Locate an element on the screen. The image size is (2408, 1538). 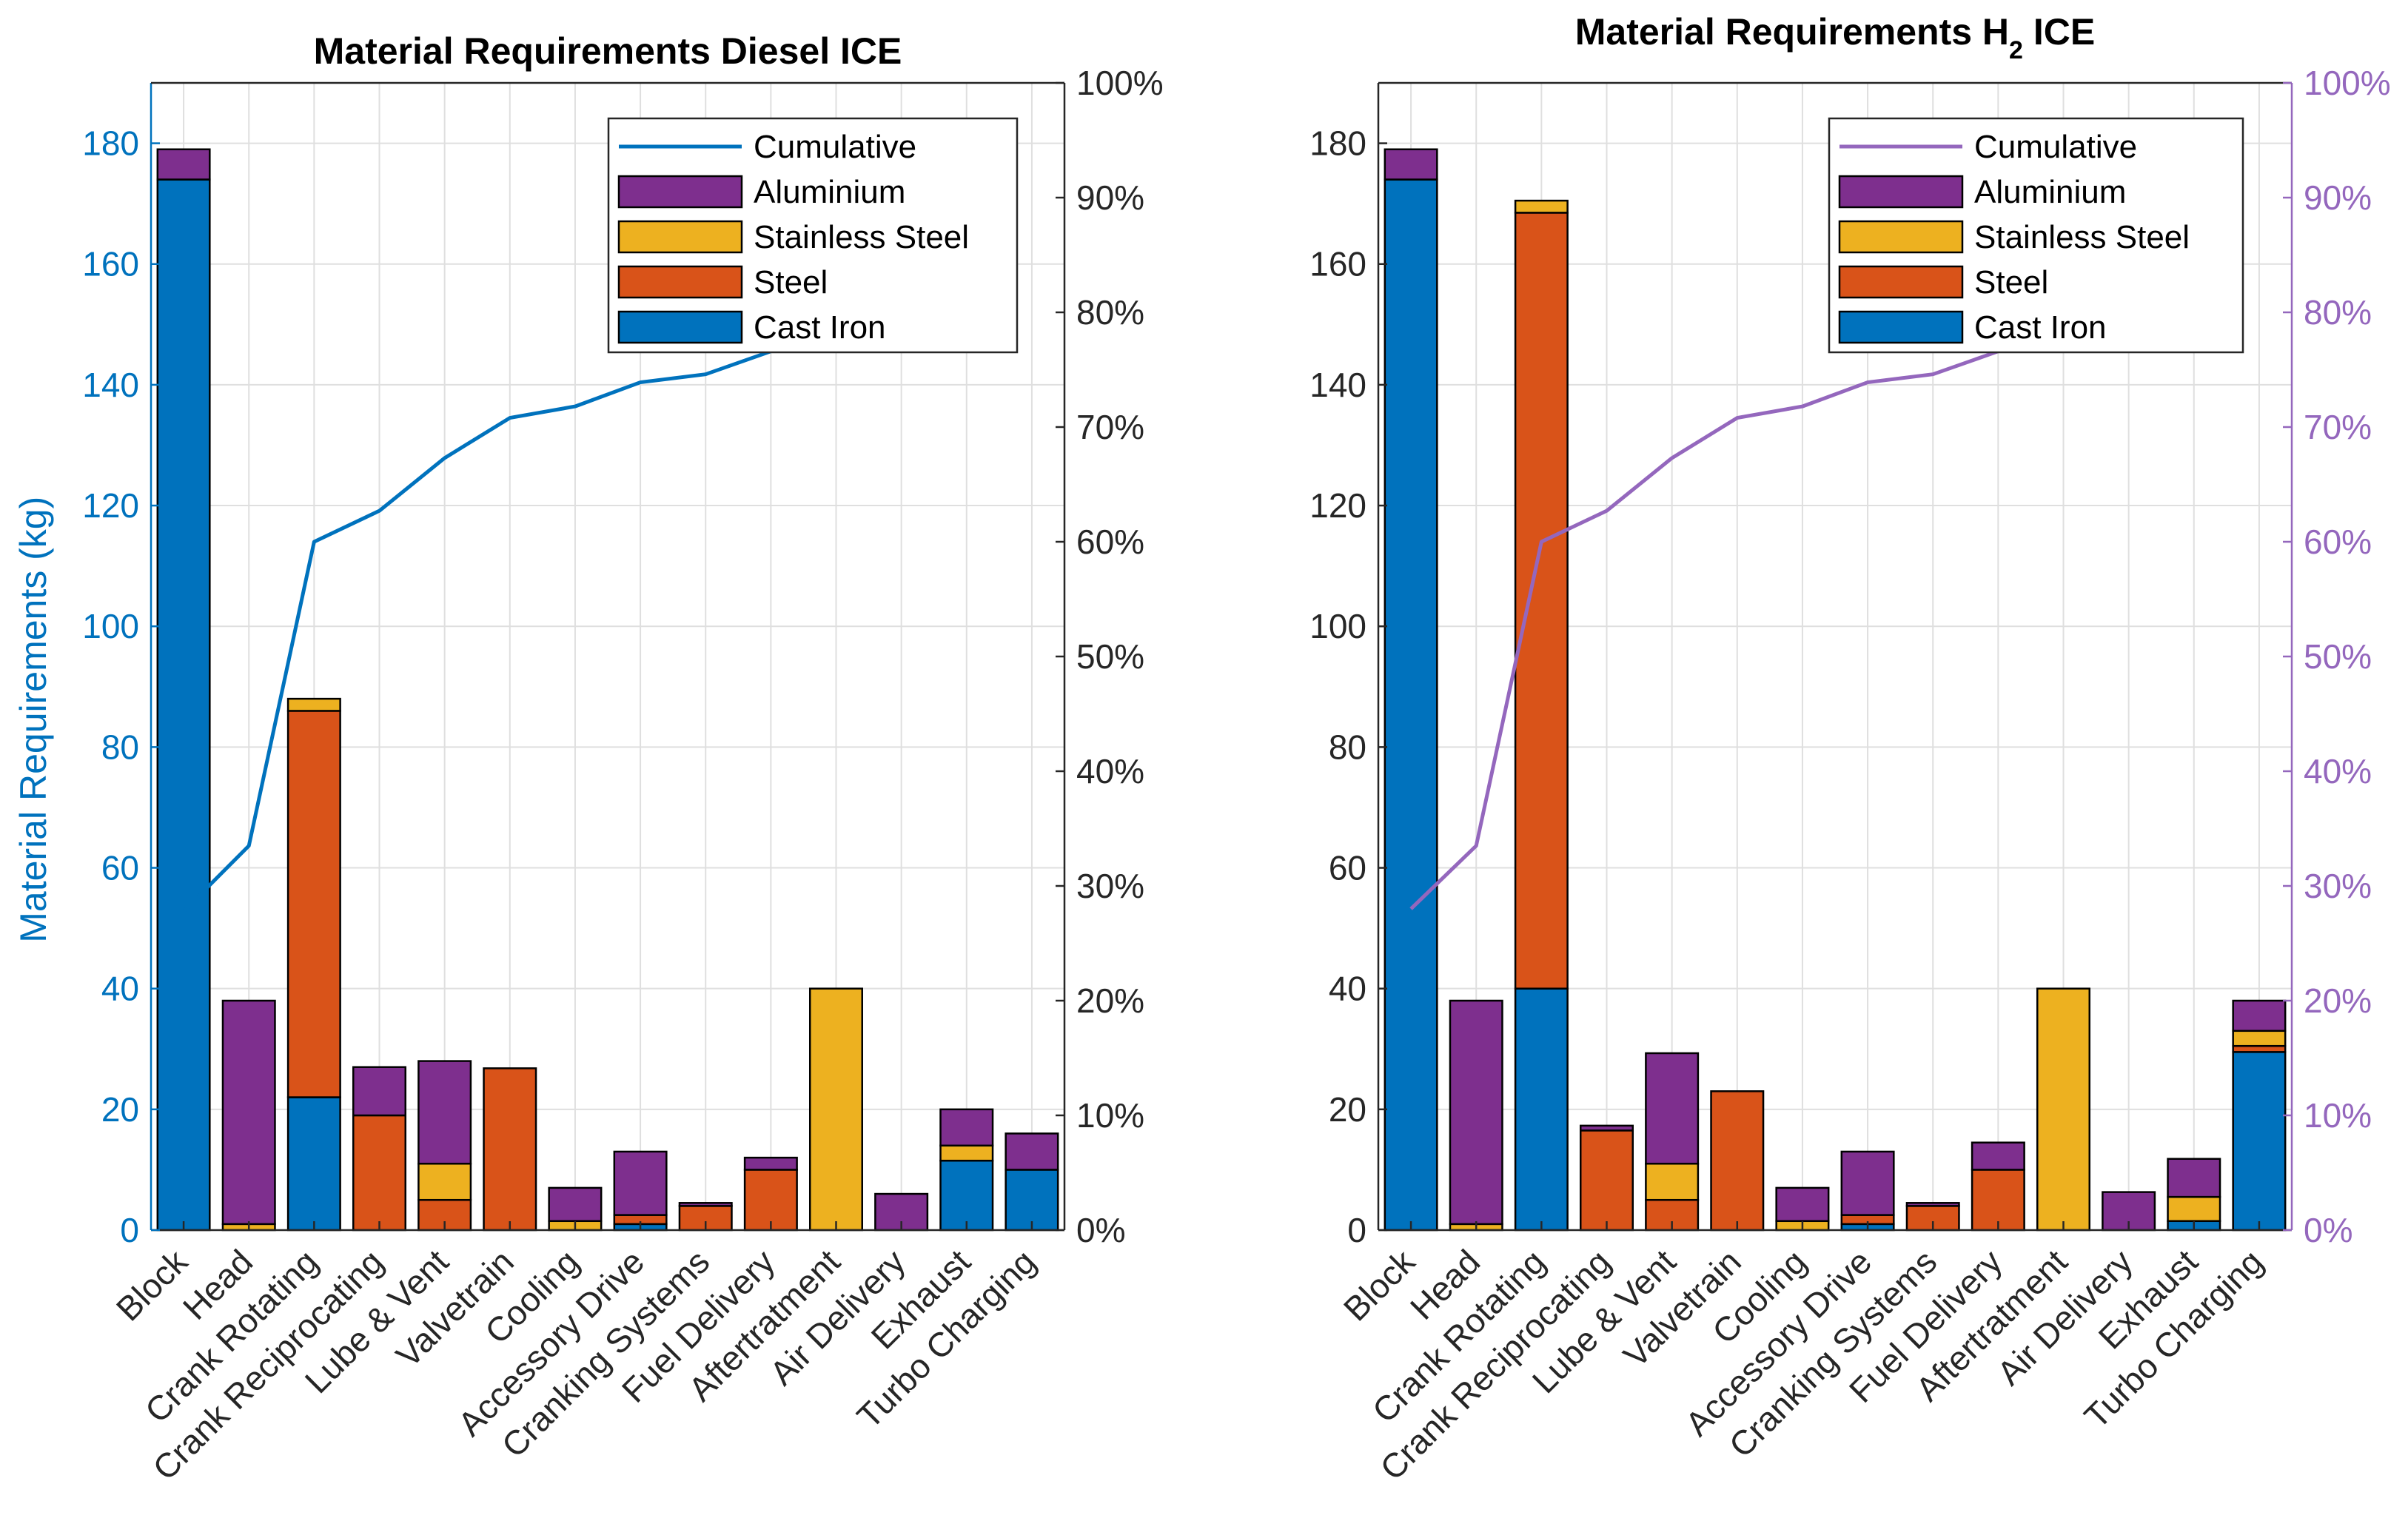
legend-label-cumulative: Cumulative is located at coordinates (835, 147).